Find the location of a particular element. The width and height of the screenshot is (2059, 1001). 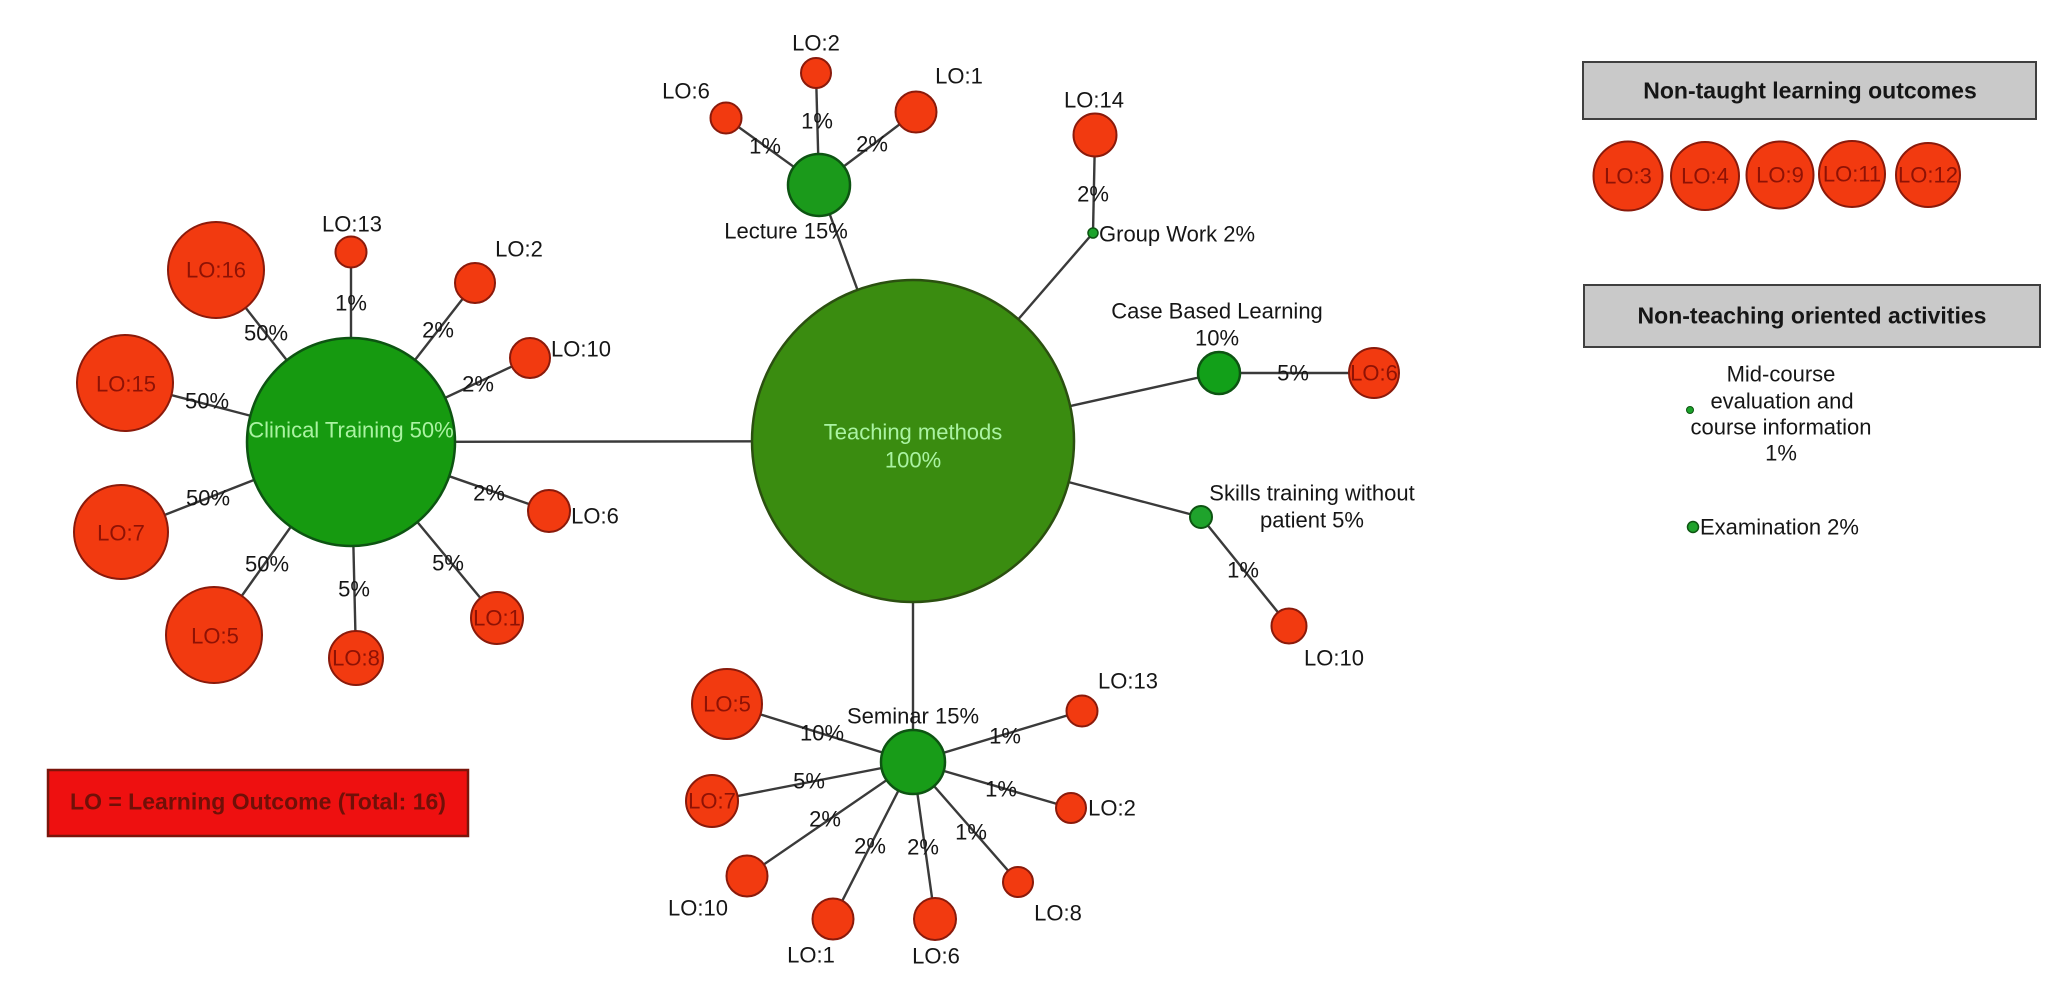

svg-text: LO:9 is located at coordinates (1780, 175).